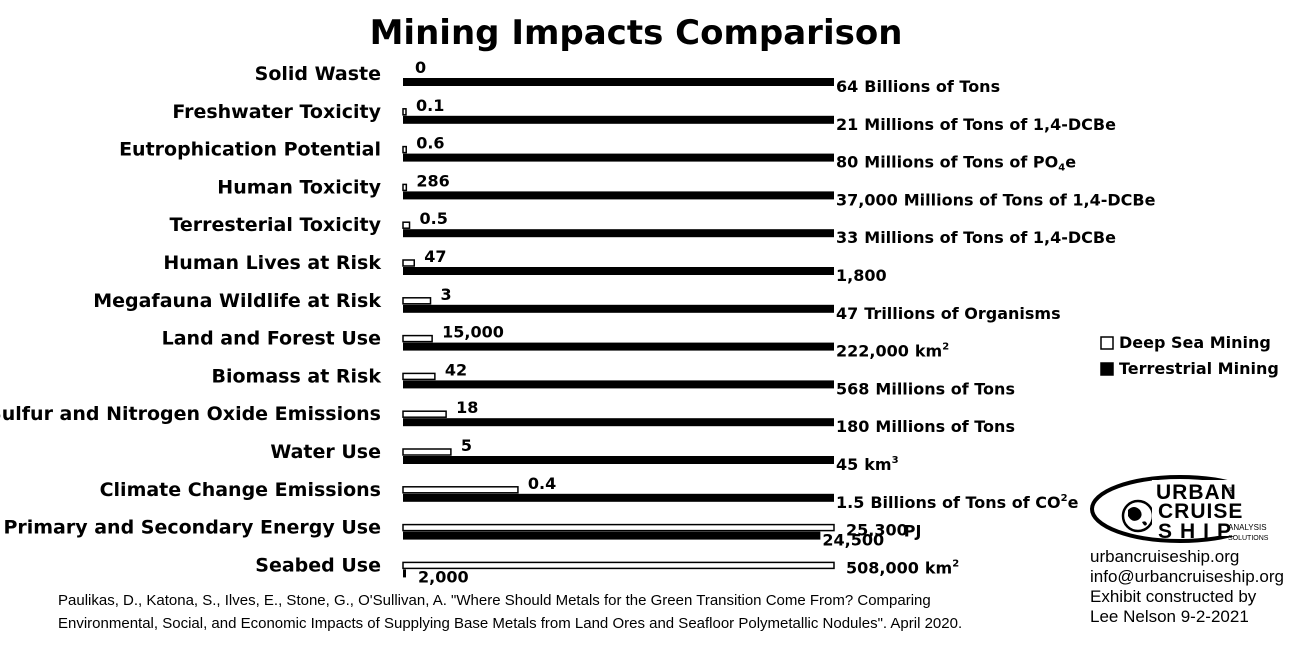 The height and width of the screenshot is (650, 1315). I want to click on value-label-deep-sea: 0.5, so click(434, 218).